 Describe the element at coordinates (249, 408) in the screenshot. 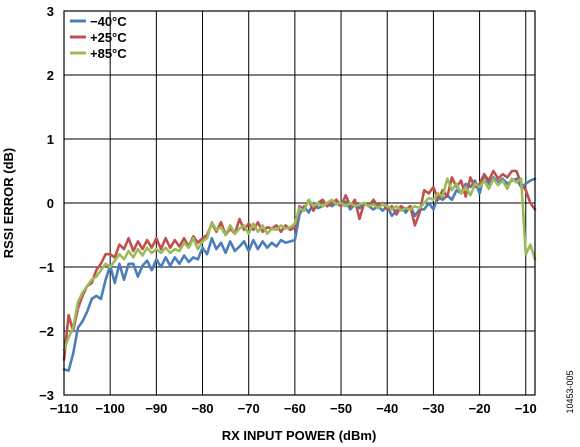

I see `x-tick-label: −70` at that location.